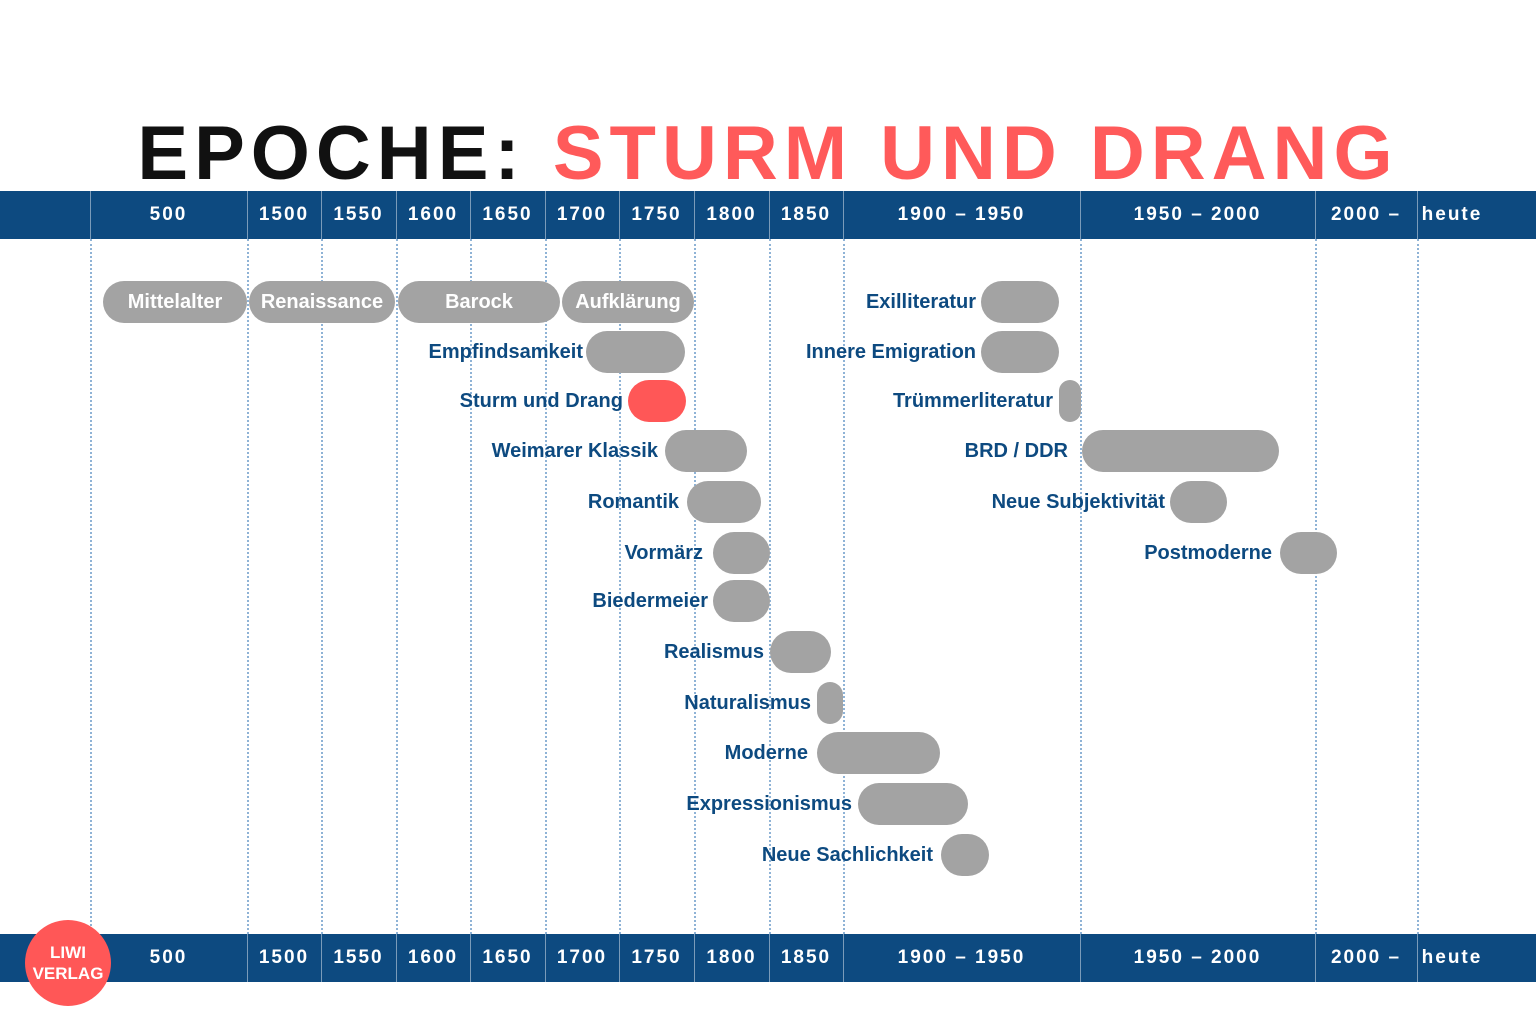  What do you see at coordinates (1308, 553) in the screenshot?
I see `epoch-bar-postmoderne` at bounding box center [1308, 553].